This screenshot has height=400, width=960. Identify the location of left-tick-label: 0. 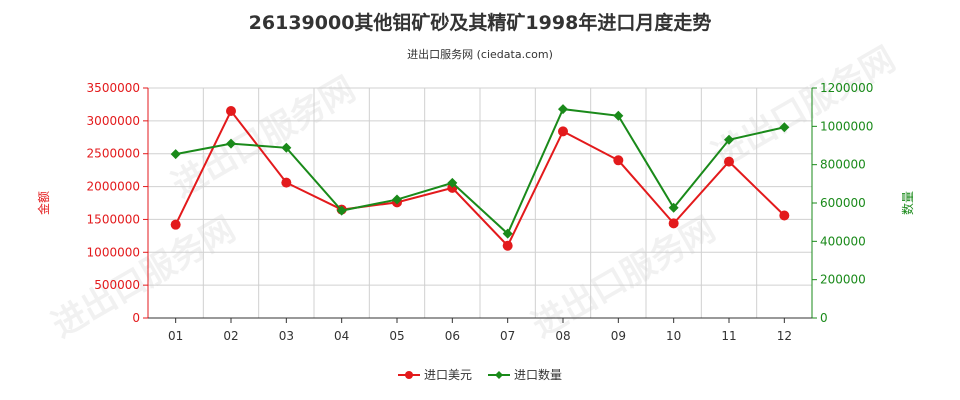
(136, 318).